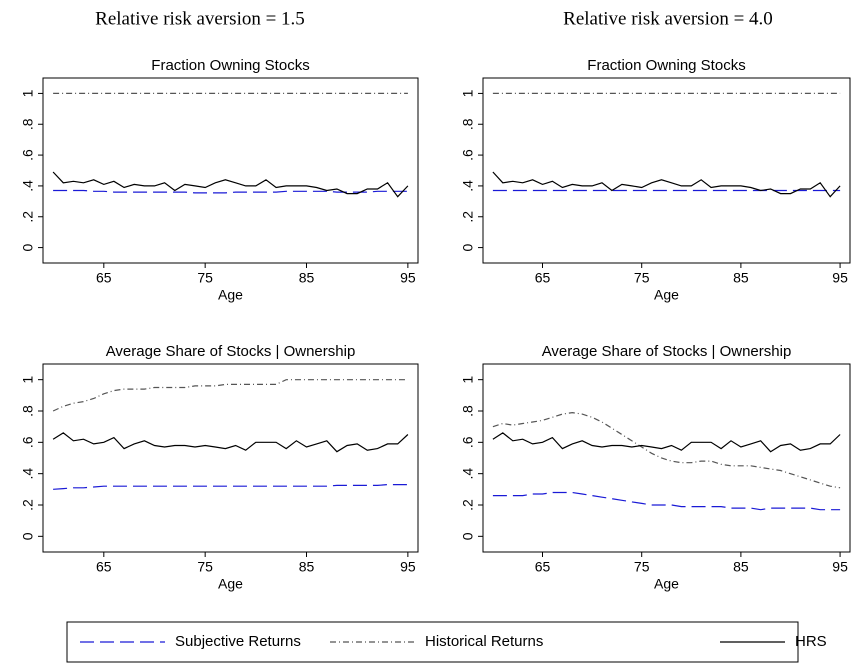 This screenshot has height=666, width=851. I want to click on legend-label: Subjective Returns, so click(238, 641).